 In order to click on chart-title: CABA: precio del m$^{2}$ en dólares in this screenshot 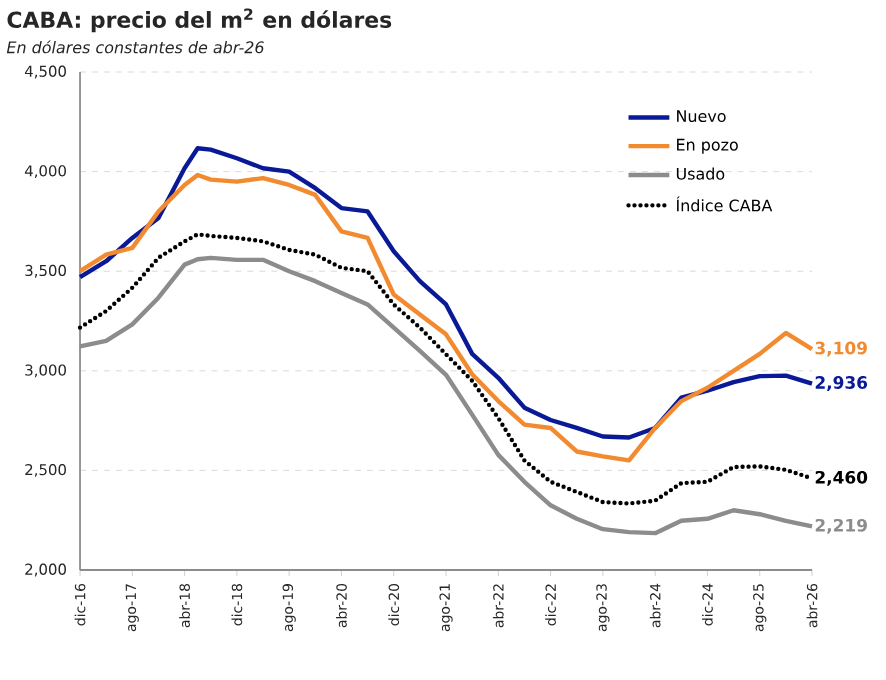, I will do `click(199, 20)`.